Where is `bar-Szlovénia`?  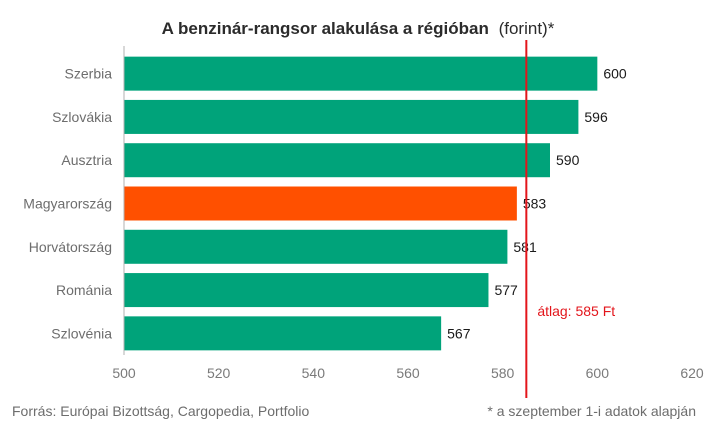 bar-Szlovénia is located at coordinates (283, 333).